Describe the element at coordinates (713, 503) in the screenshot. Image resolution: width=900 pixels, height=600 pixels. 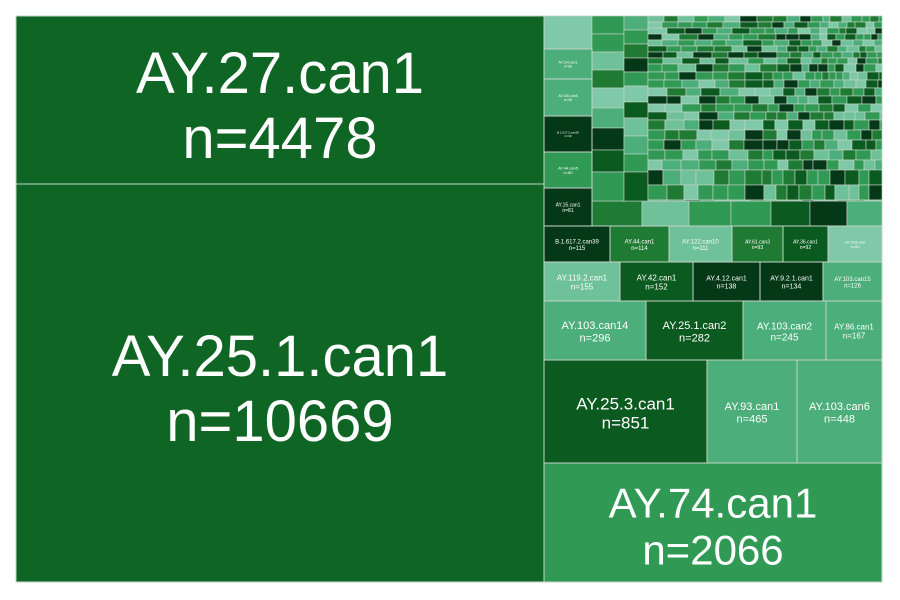
I see `tile-label: AY.74.can1` at that location.